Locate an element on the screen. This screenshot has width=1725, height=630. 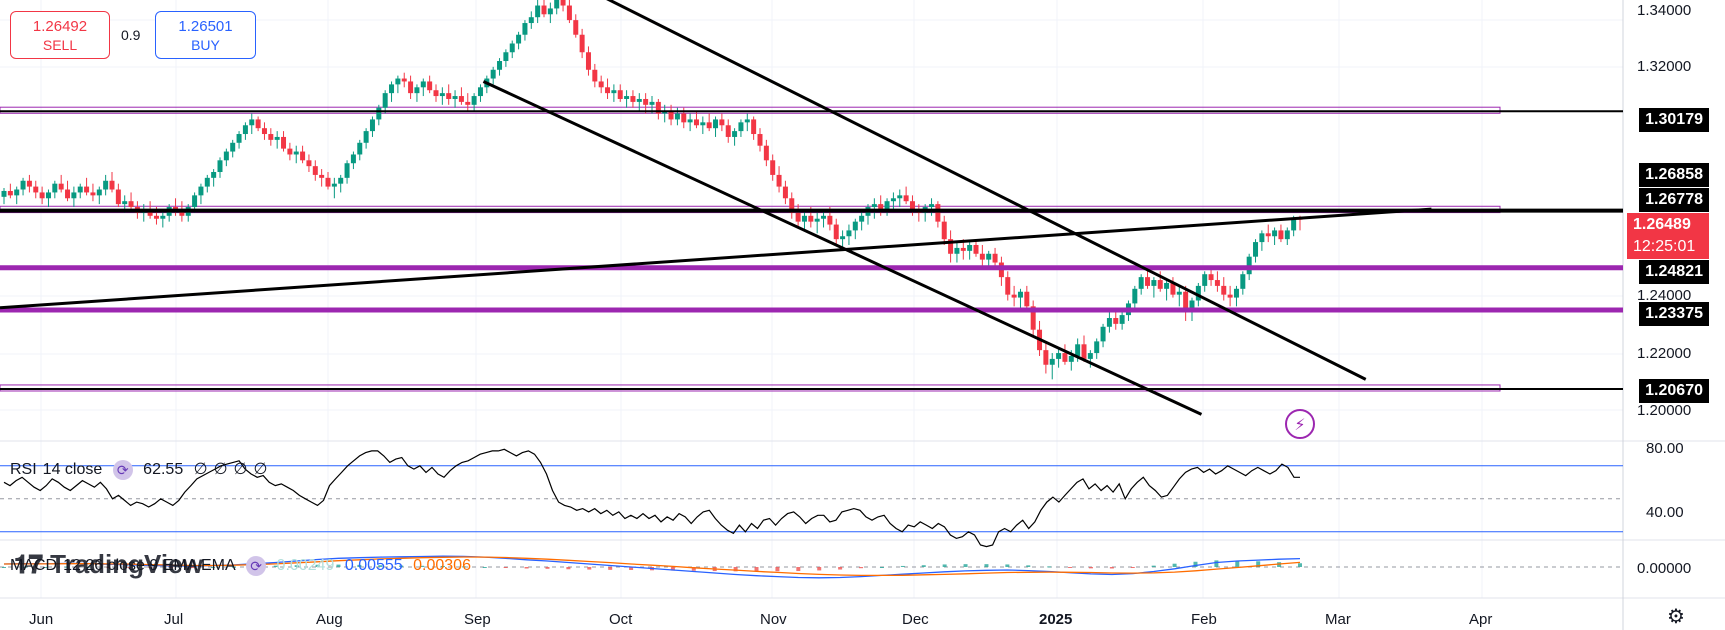
sell-button: 1.26492 SELL is located at coordinates (60, 35).